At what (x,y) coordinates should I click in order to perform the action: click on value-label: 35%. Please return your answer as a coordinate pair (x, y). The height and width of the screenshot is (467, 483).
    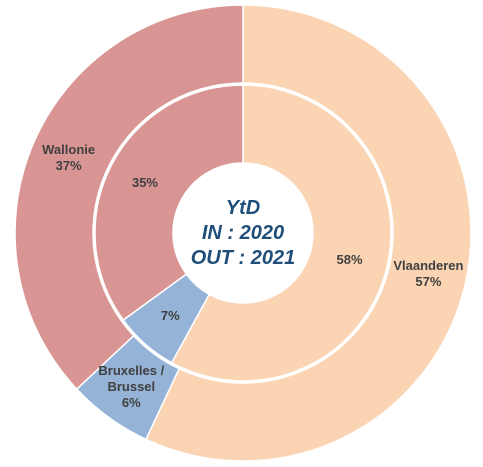
    Looking at the image, I should click on (144, 183).